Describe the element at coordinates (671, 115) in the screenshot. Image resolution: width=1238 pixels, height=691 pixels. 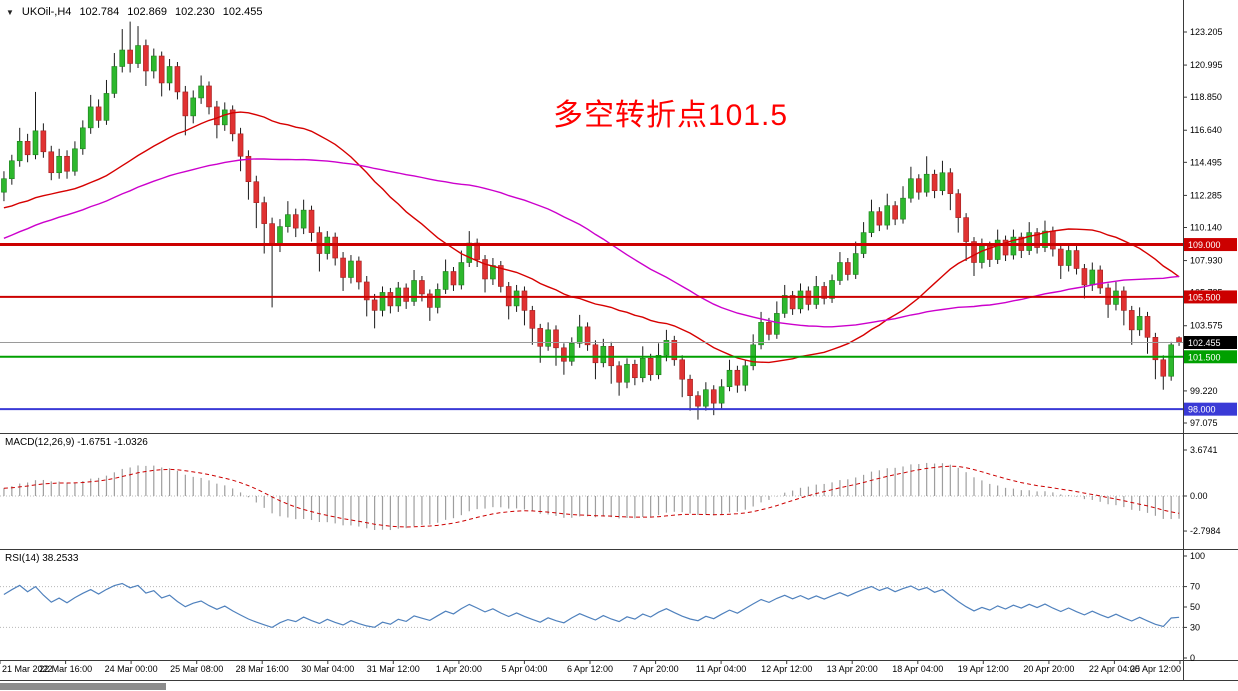
I see `chart-annotation-text: 多空转折点101.5` at that location.